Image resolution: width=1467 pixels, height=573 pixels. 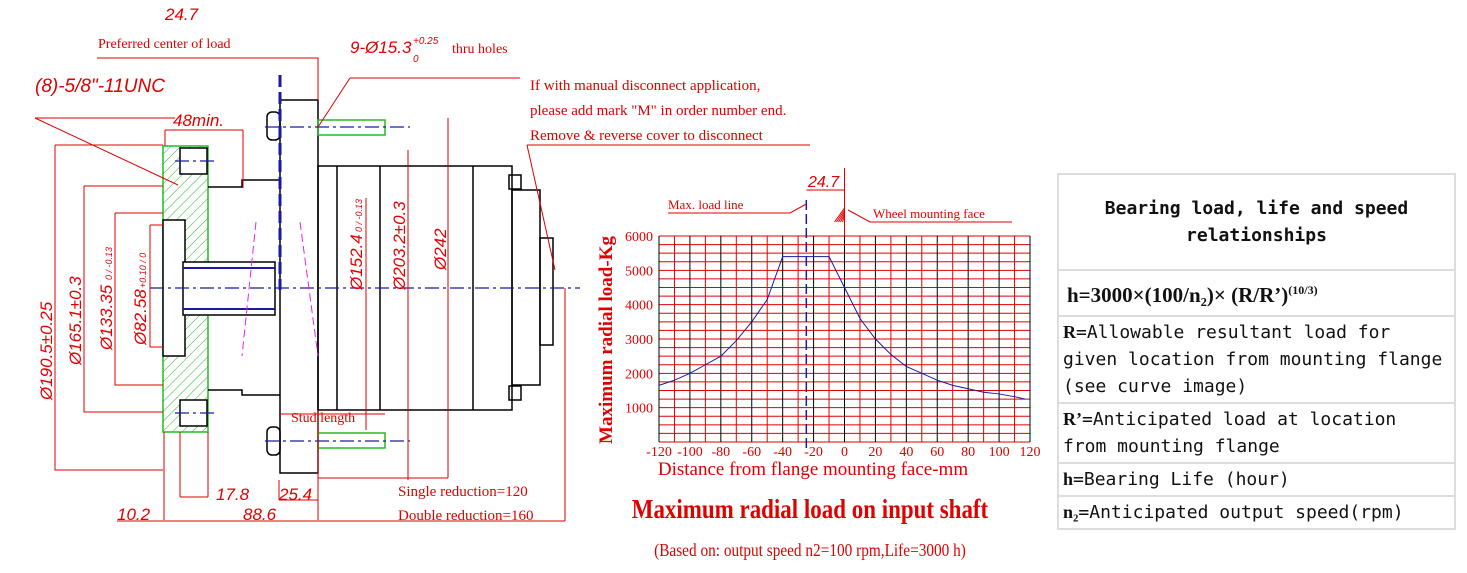 What do you see at coordinates (706, 204) in the screenshot?
I see `max-load-line-label: Max. load line` at bounding box center [706, 204].